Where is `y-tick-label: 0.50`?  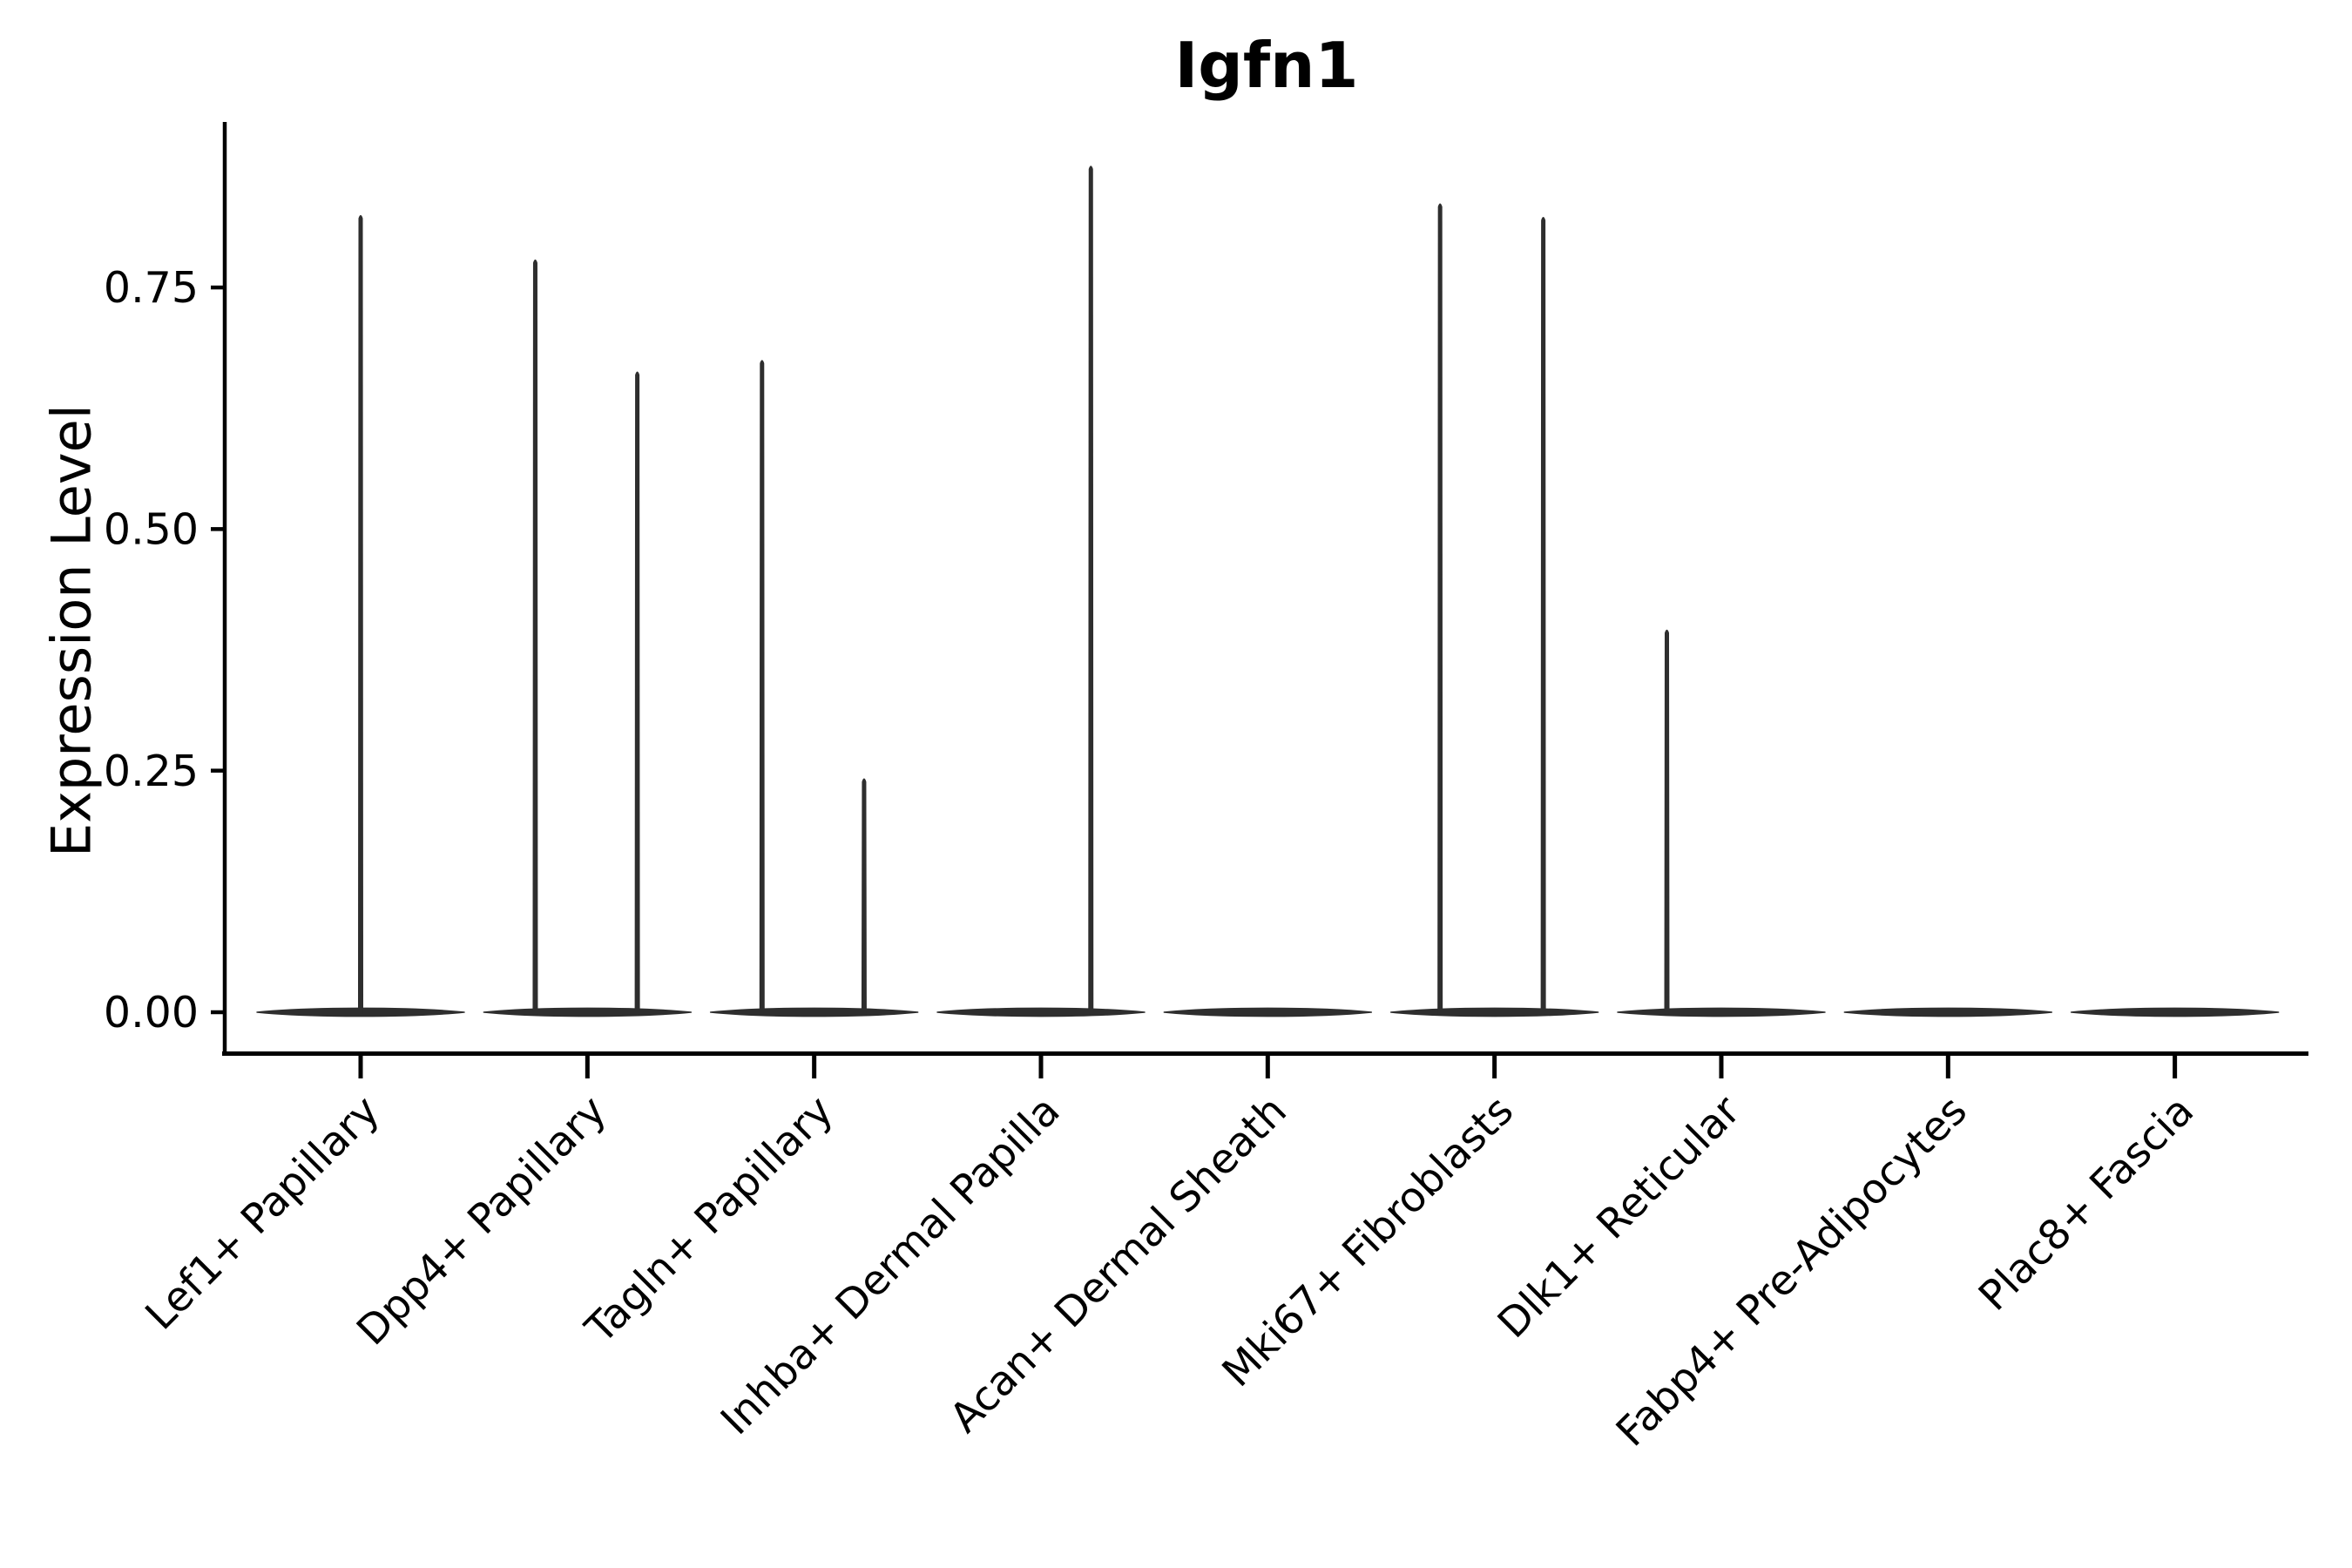
y-tick-label: 0.50 is located at coordinates (151, 530).